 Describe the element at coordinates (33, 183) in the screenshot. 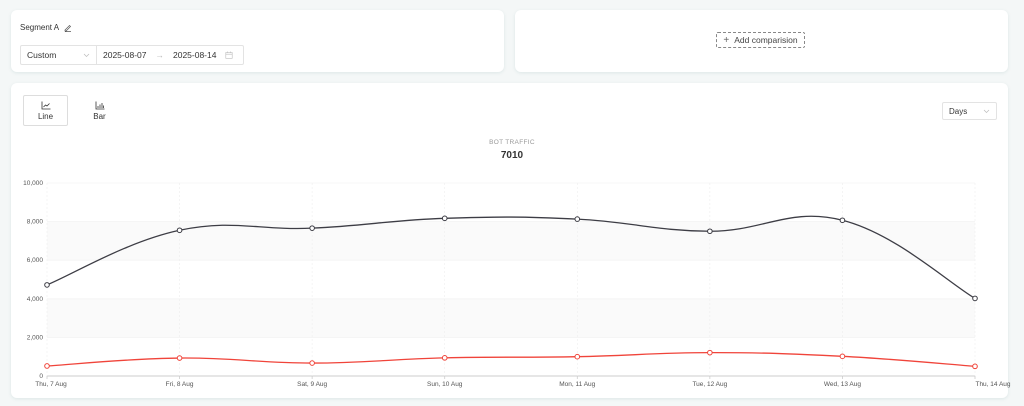

I see `y-tick-label: 10,000` at that location.